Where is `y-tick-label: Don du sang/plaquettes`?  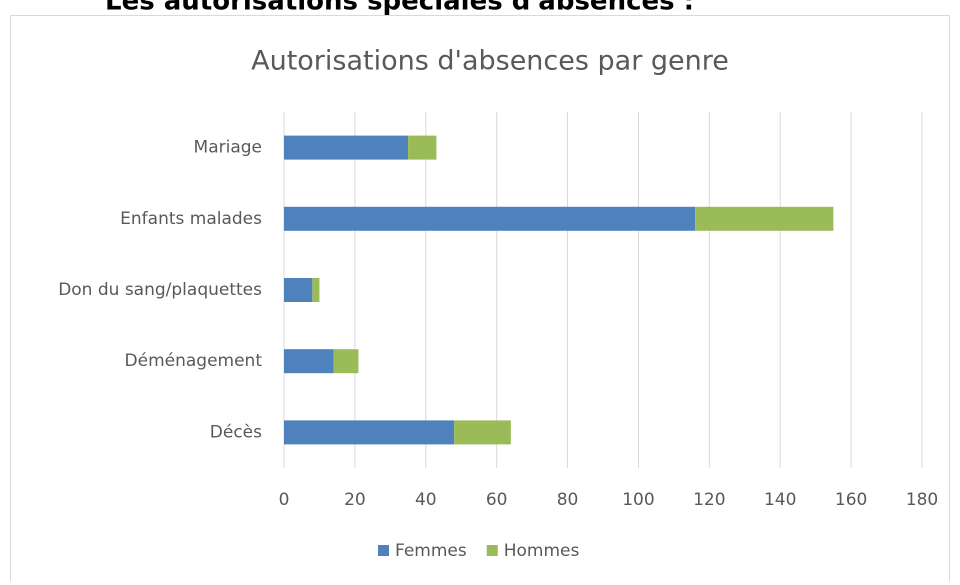 y-tick-label: Don du sang/plaquettes is located at coordinates (160, 290).